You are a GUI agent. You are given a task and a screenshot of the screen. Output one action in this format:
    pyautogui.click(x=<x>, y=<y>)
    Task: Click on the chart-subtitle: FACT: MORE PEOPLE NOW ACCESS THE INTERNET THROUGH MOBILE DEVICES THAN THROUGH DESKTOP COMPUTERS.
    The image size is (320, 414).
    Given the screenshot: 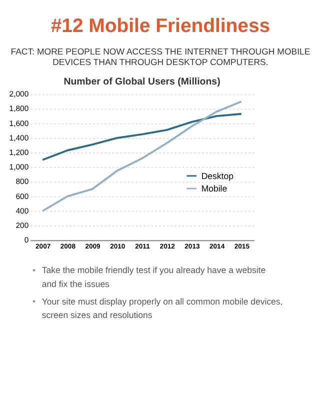 What is the action you would take?
    pyautogui.click(x=160, y=57)
    